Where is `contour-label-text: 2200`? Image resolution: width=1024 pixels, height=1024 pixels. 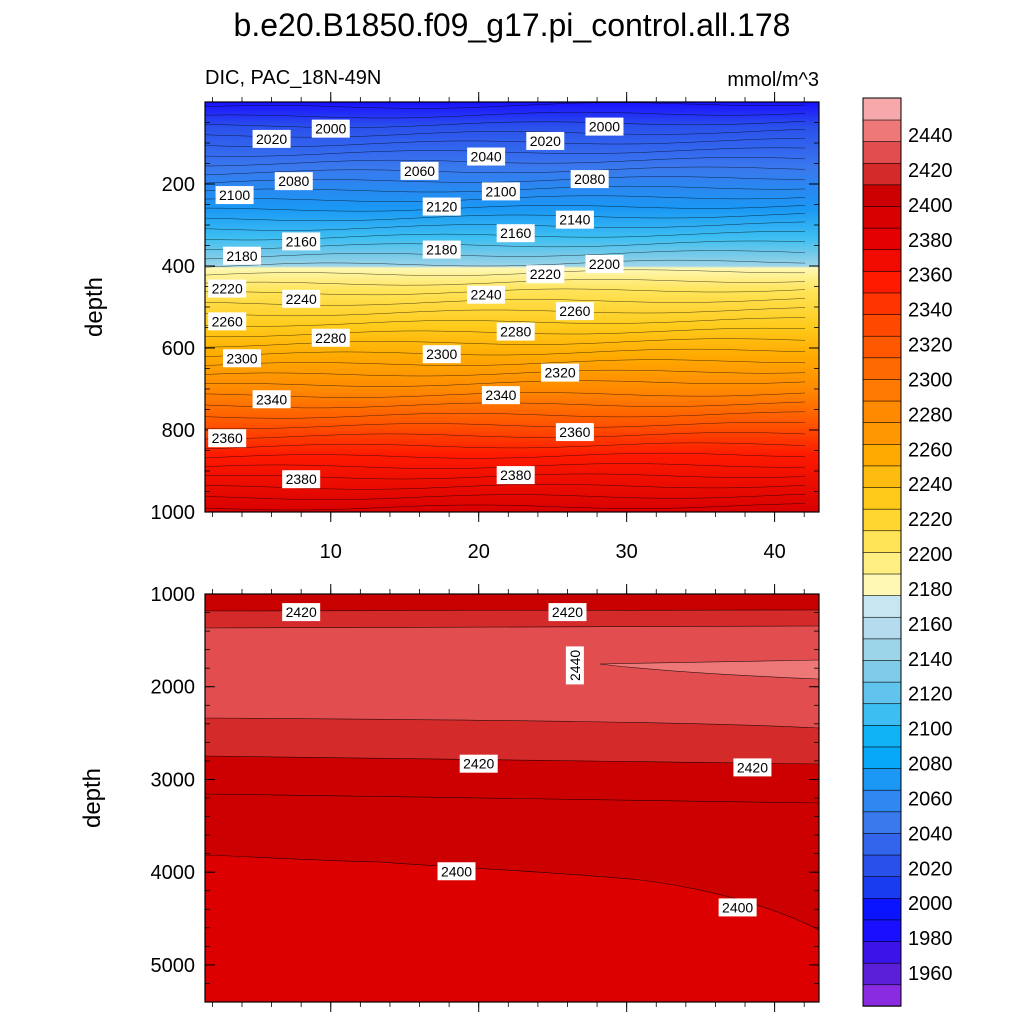 contour-label-text: 2200 is located at coordinates (604, 264).